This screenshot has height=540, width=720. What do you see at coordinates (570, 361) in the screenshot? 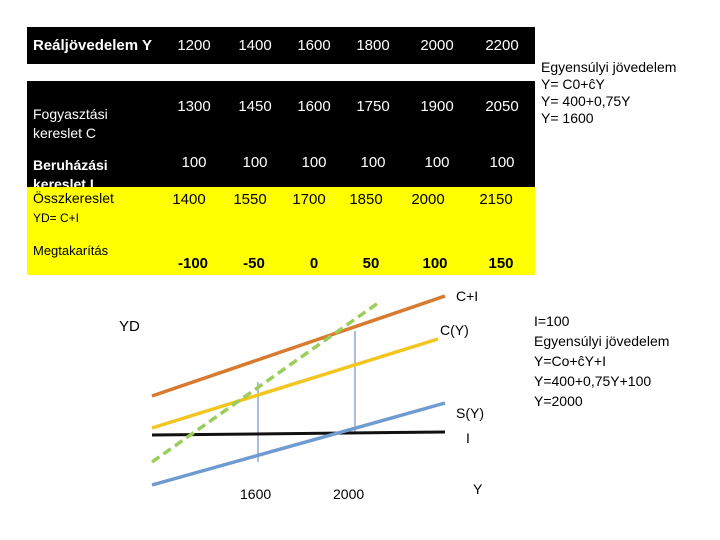
I see `note-bottom-line3: Y=Co+ĉY+I` at bounding box center [570, 361].